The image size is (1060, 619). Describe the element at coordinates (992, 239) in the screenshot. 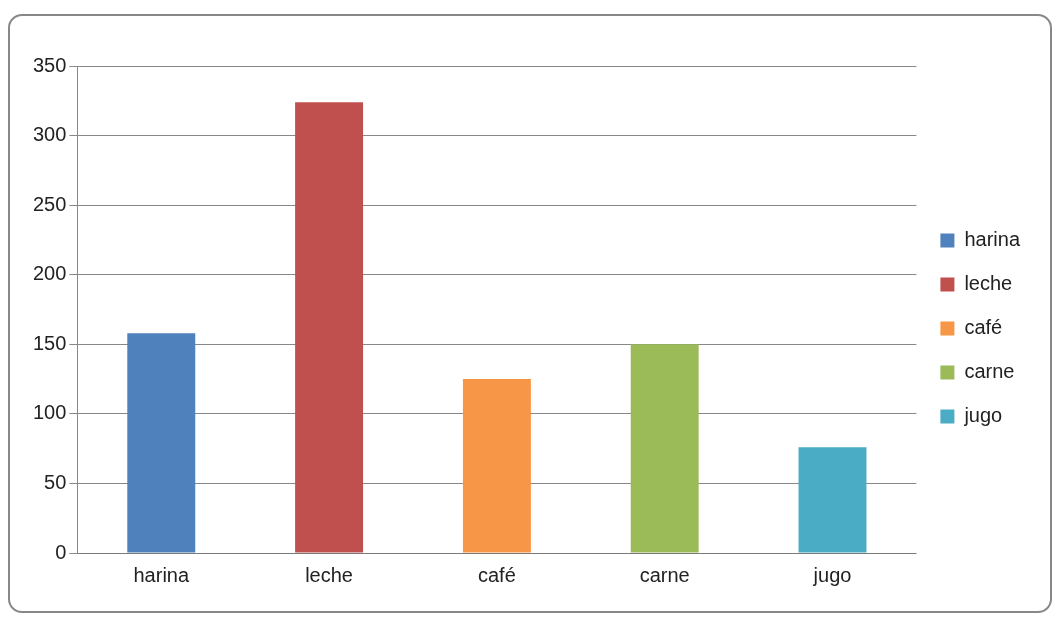

I see `legend-label: harina` at that location.